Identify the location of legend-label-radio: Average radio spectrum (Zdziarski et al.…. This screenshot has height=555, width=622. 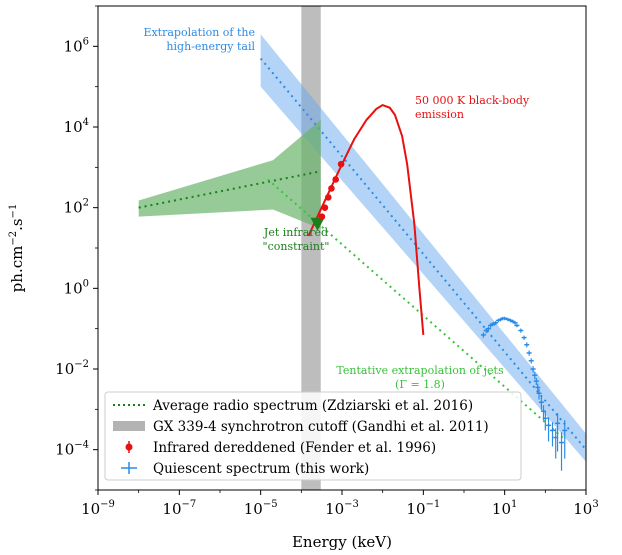
(312, 406).